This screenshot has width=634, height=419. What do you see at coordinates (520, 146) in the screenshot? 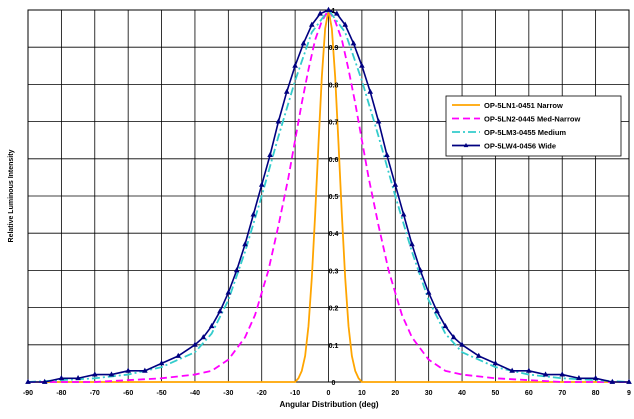
I see `legend-label: OP-5LW4-0456 Wide` at bounding box center [520, 146].